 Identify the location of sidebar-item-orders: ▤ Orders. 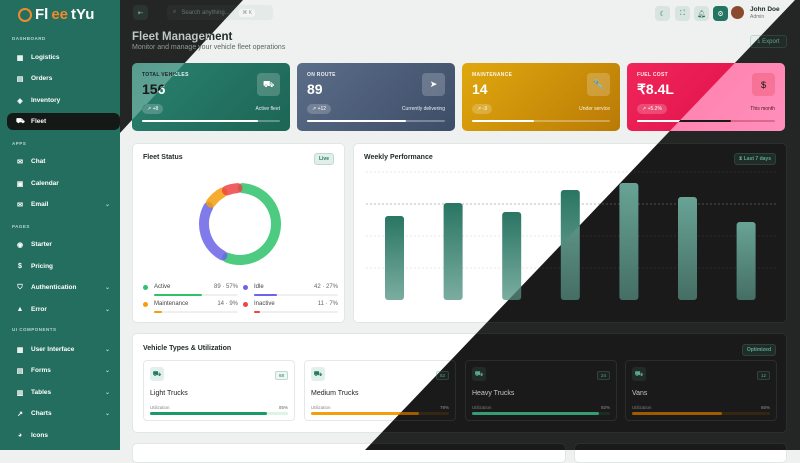
(63, 78).